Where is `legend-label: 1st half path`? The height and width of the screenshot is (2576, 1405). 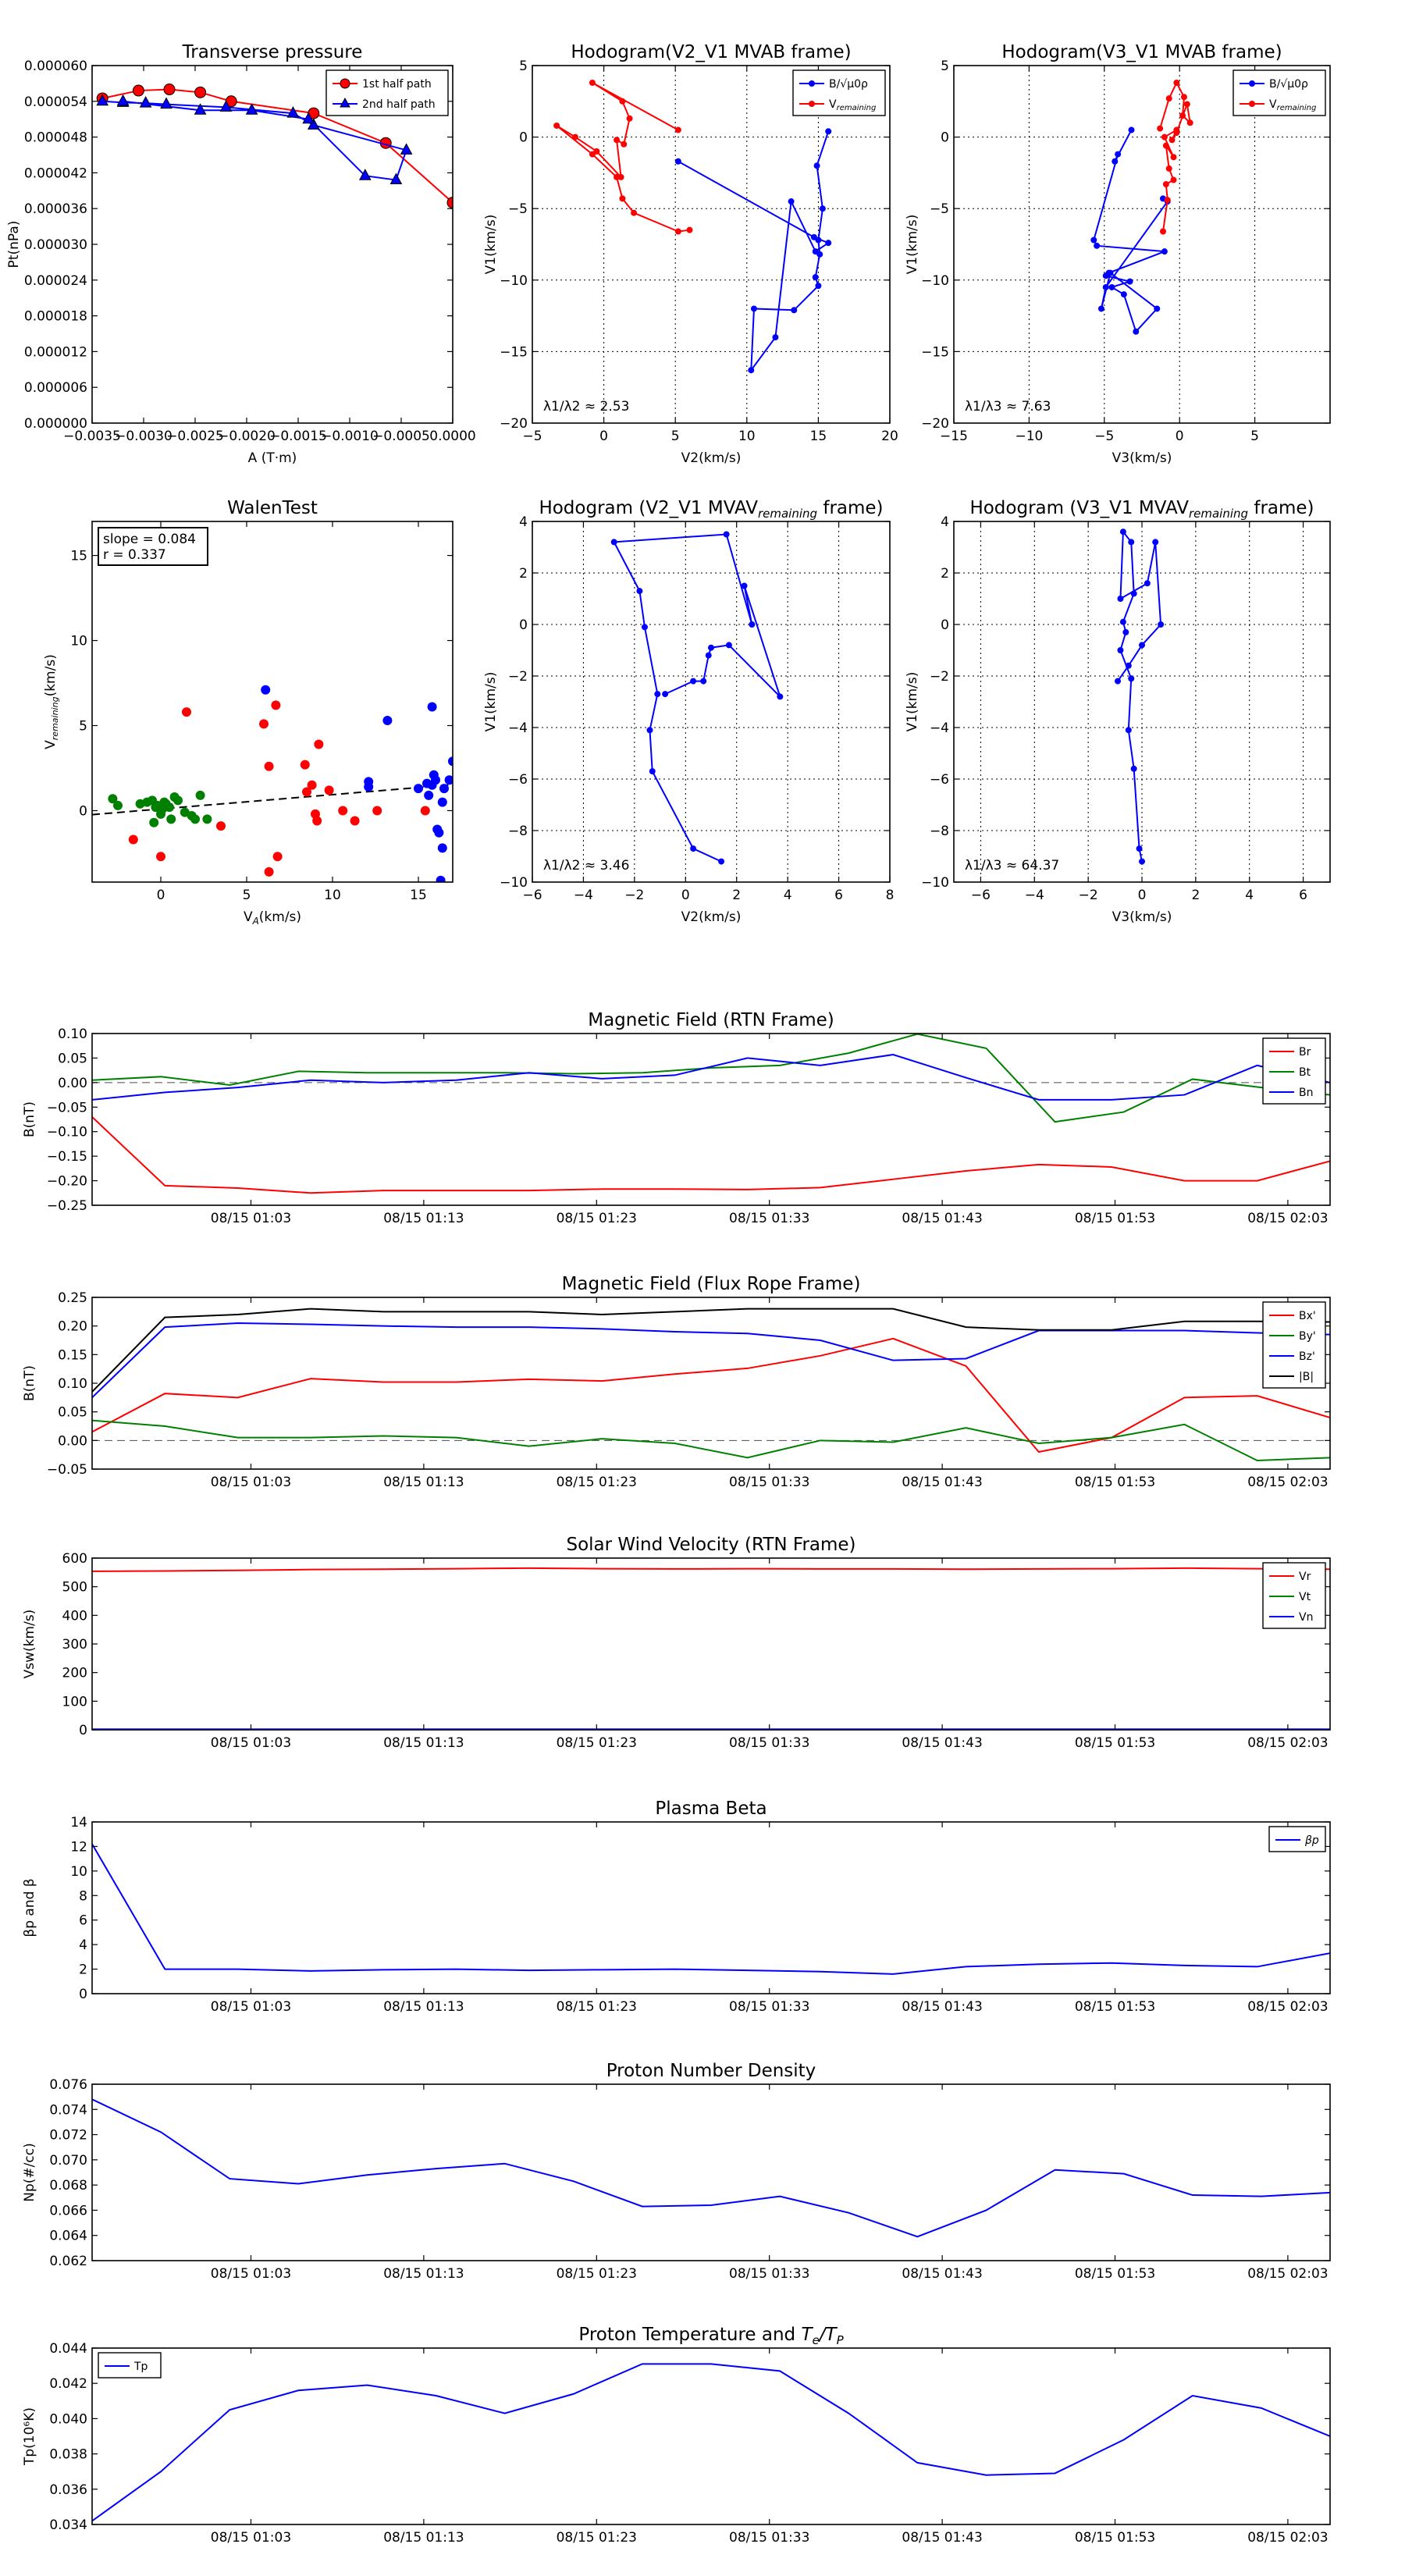
legend-label: 1st half path is located at coordinates (397, 84).